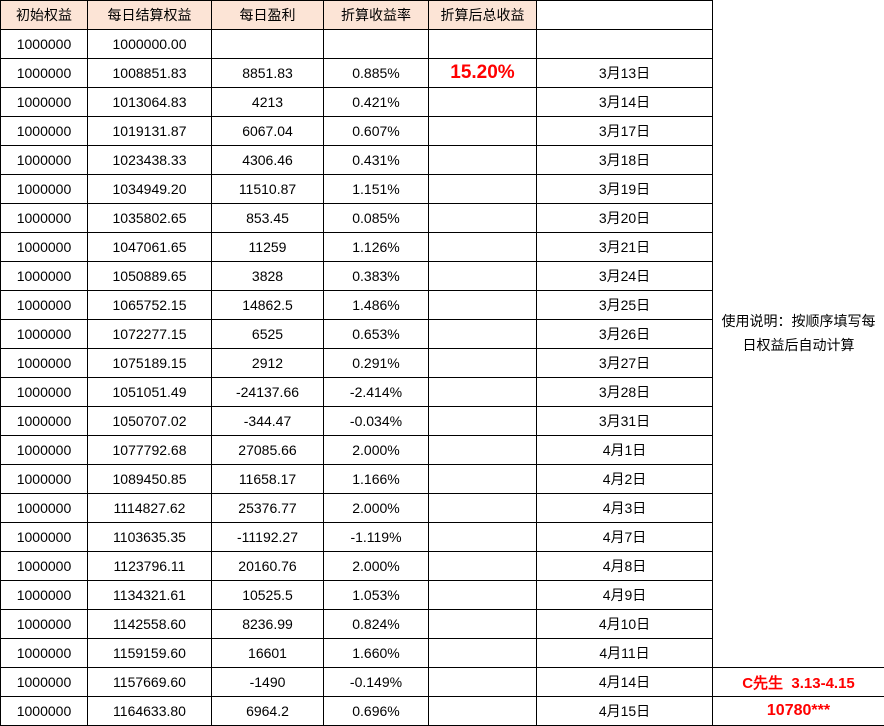 This screenshot has width=884, height=726. Describe the element at coordinates (376, 479) in the screenshot. I see `cell-rate: 1.166%` at that location.